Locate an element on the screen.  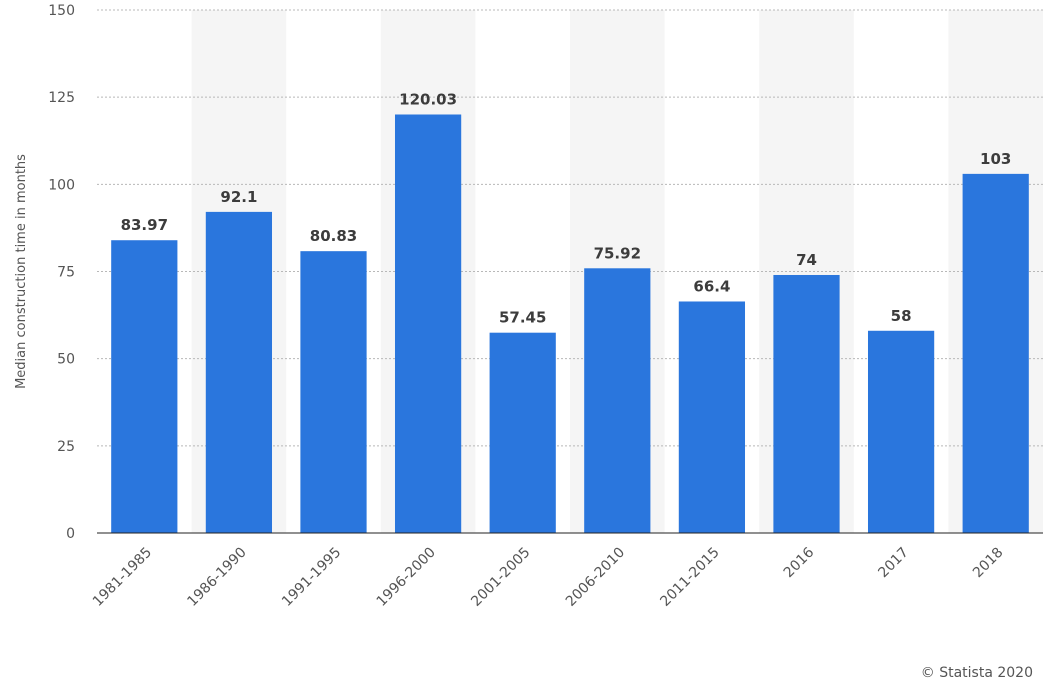
y-axis-tick-labels: 0 25 50 75 100 125 150 is located at coordinates (61, 272).